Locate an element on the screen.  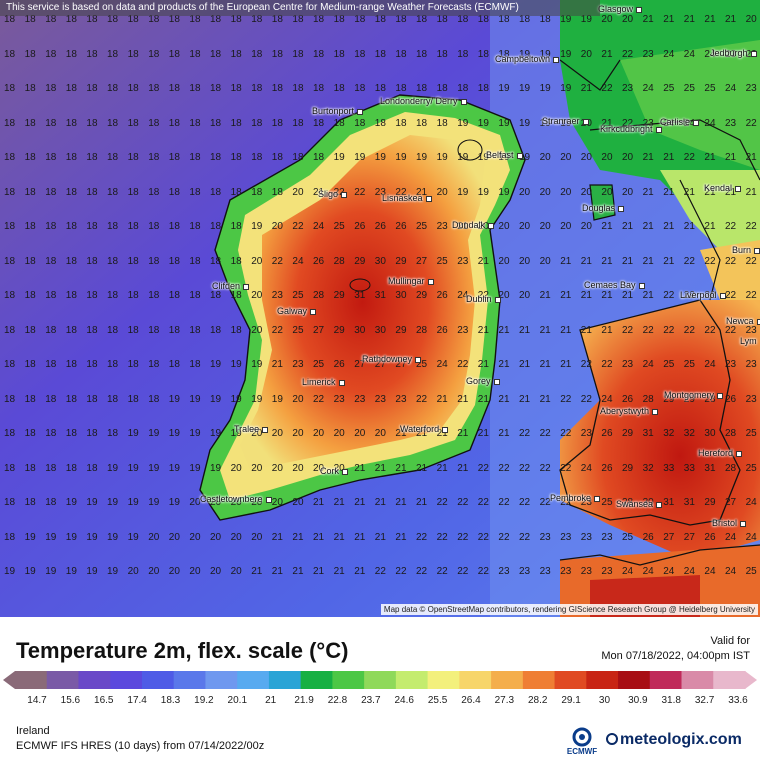
city-name: Stranraer is located at coordinates (561, 121).